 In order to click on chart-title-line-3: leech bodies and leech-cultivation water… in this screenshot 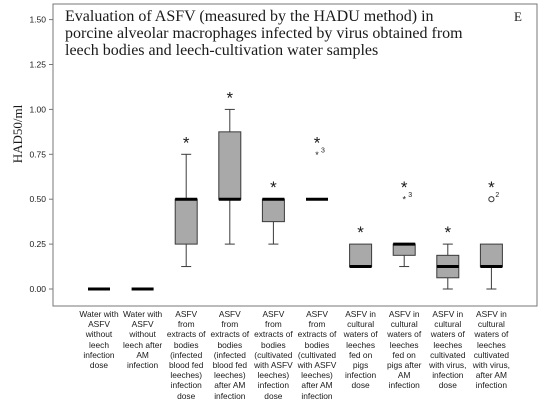, I will do `click(222, 50)`.